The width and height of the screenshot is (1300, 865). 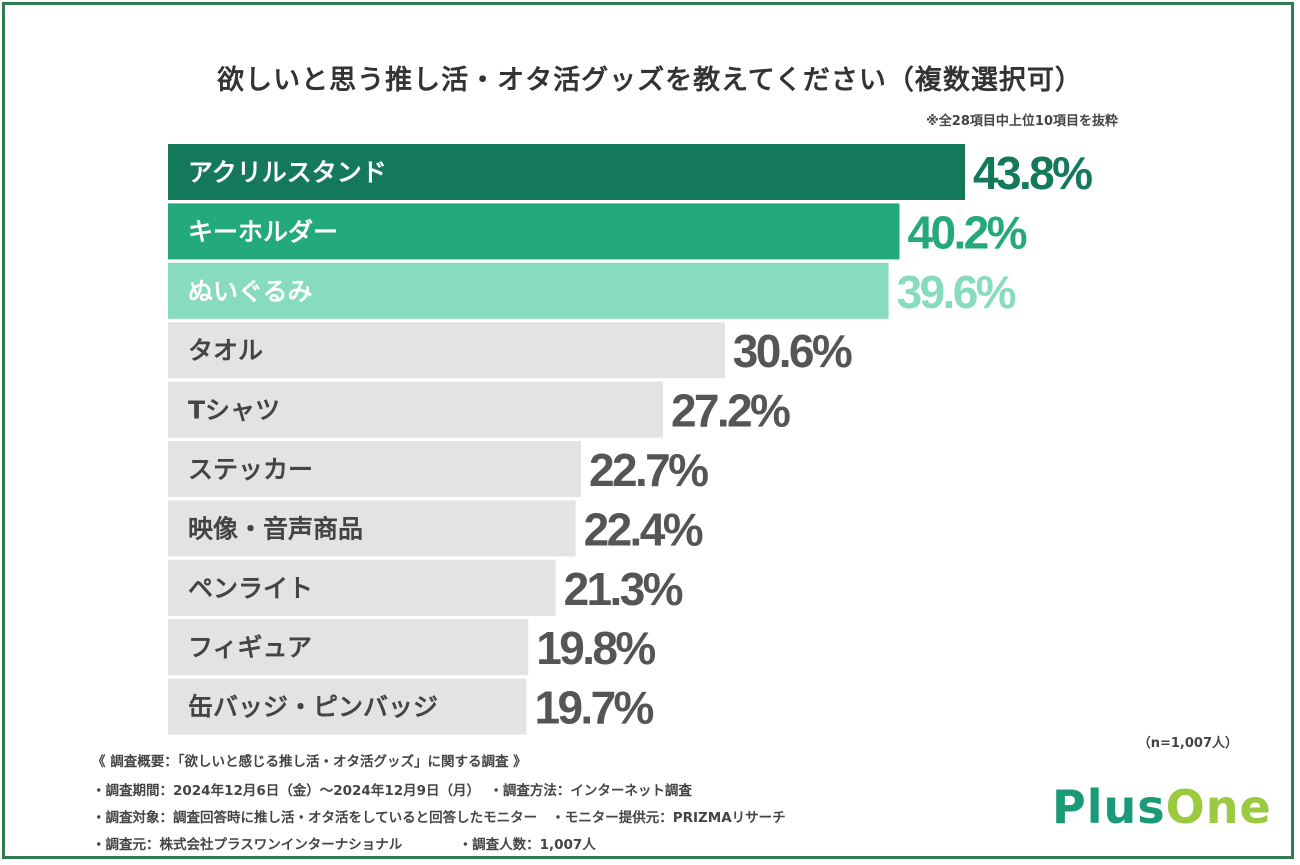 What do you see at coordinates (644, 529) in the screenshot?
I see `value-label: 22.4%` at bounding box center [644, 529].